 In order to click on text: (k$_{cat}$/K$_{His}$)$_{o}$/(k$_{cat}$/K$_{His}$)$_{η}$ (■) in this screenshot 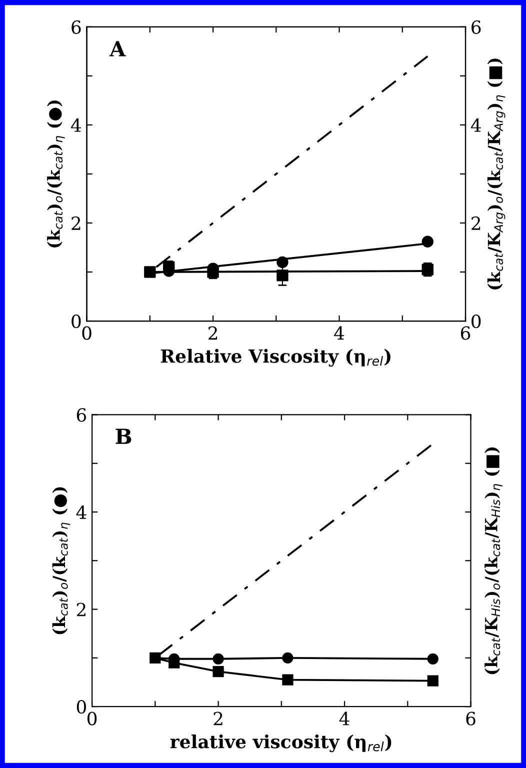, I will do `click(493, 560)`.